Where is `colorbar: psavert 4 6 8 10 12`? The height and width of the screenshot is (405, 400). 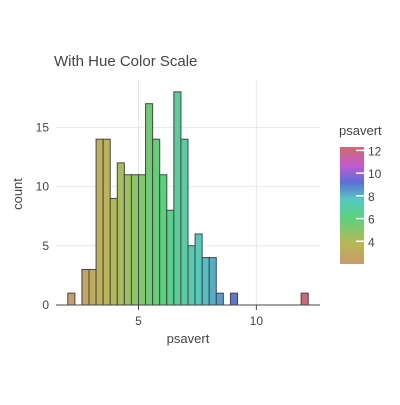 colorbar: psavert 4 6 8 10 12 is located at coordinates (360, 193).